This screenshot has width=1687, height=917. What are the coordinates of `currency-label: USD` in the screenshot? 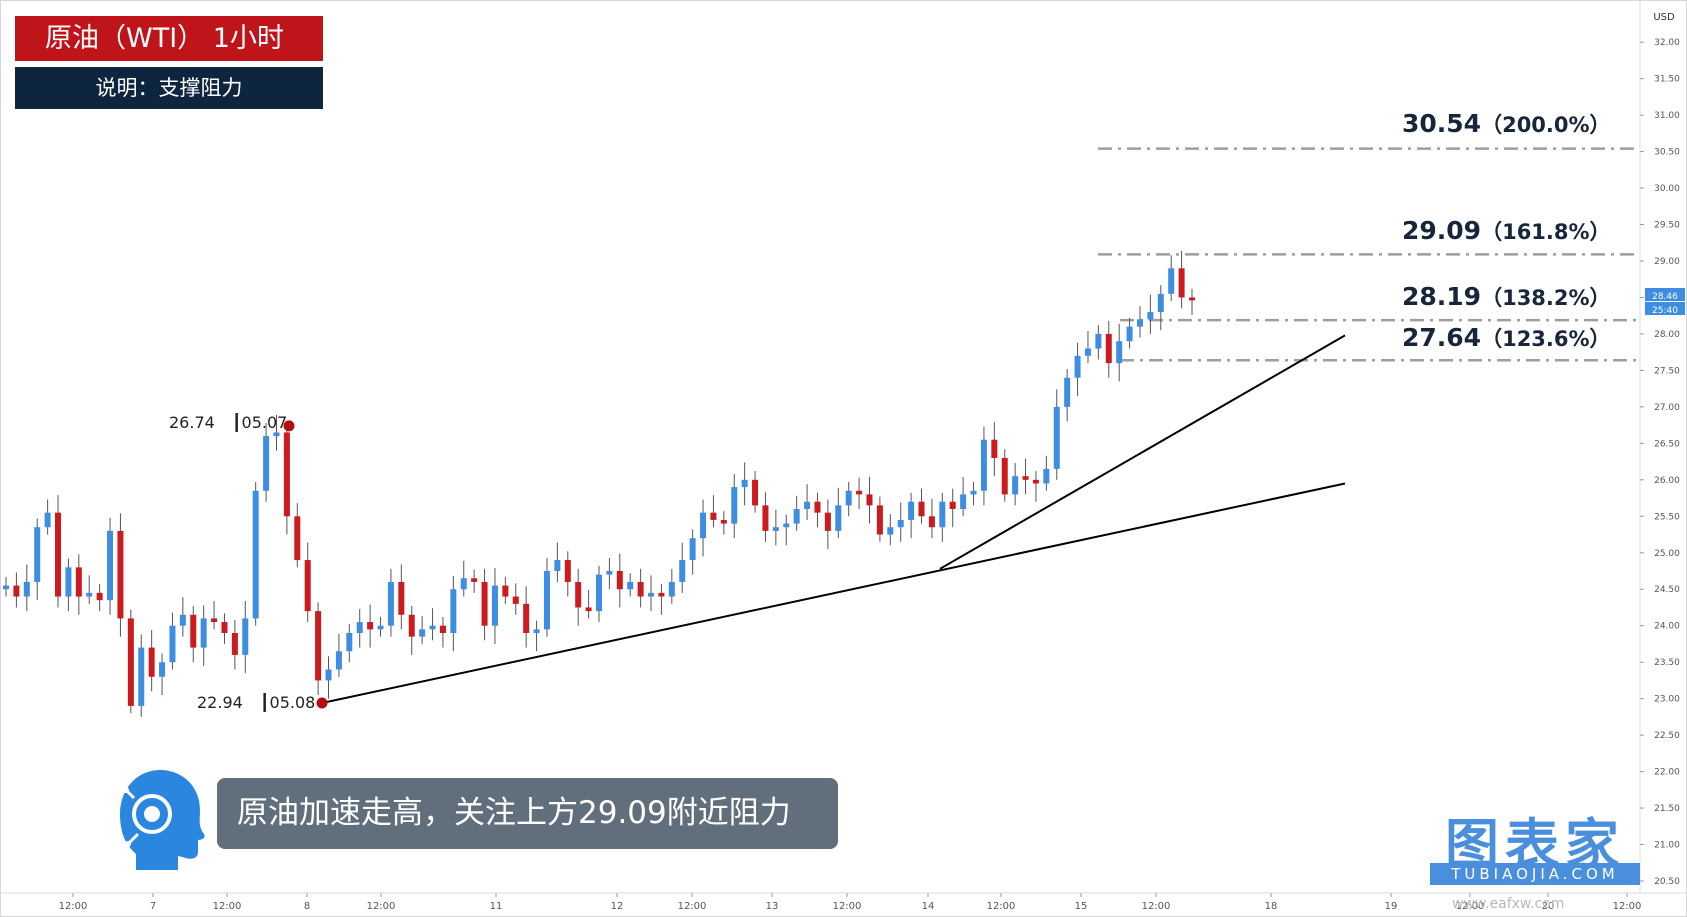 It's located at (1664, 17).